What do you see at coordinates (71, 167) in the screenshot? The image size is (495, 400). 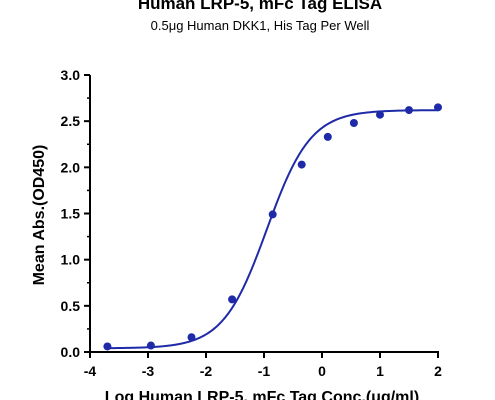 I see `y-tick-label: 2.0` at bounding box center [71, 167].